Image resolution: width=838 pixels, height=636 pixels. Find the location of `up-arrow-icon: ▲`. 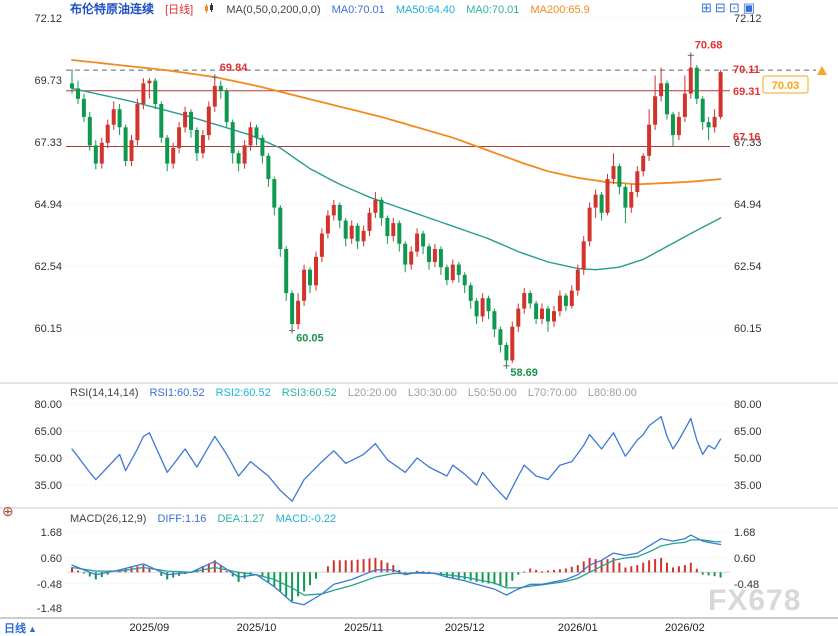

up-arrow-icon: ▲ is located at coordinates (32, 629).